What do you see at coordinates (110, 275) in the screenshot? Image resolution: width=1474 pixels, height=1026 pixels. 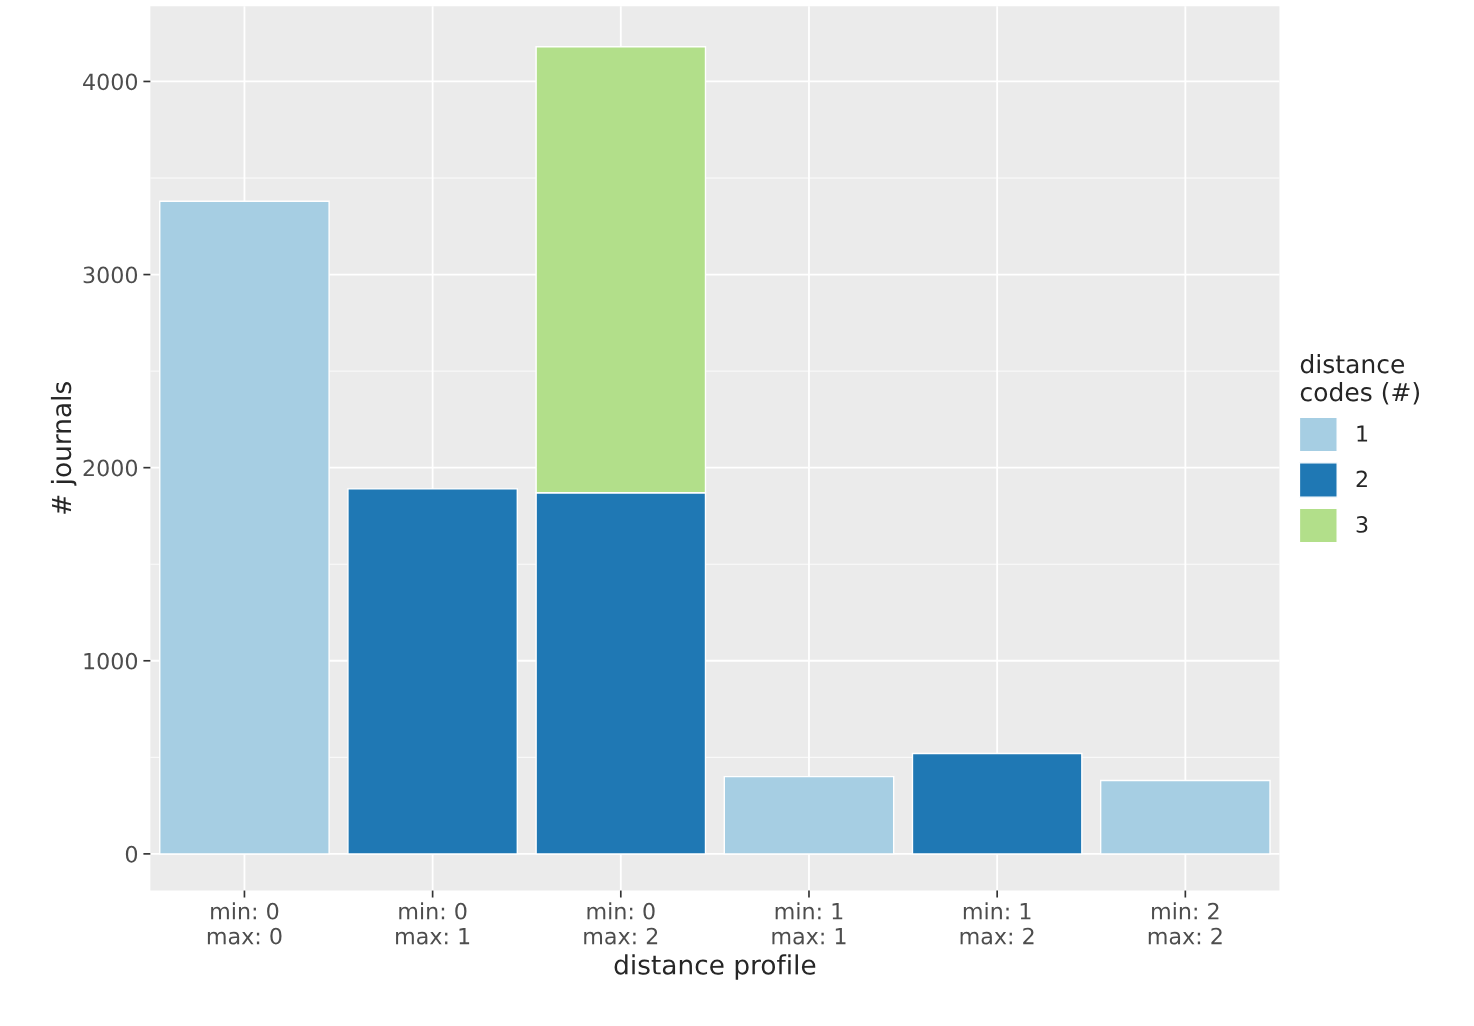 I see `y-tick-label: 3000` at bounding box center [110, 275].